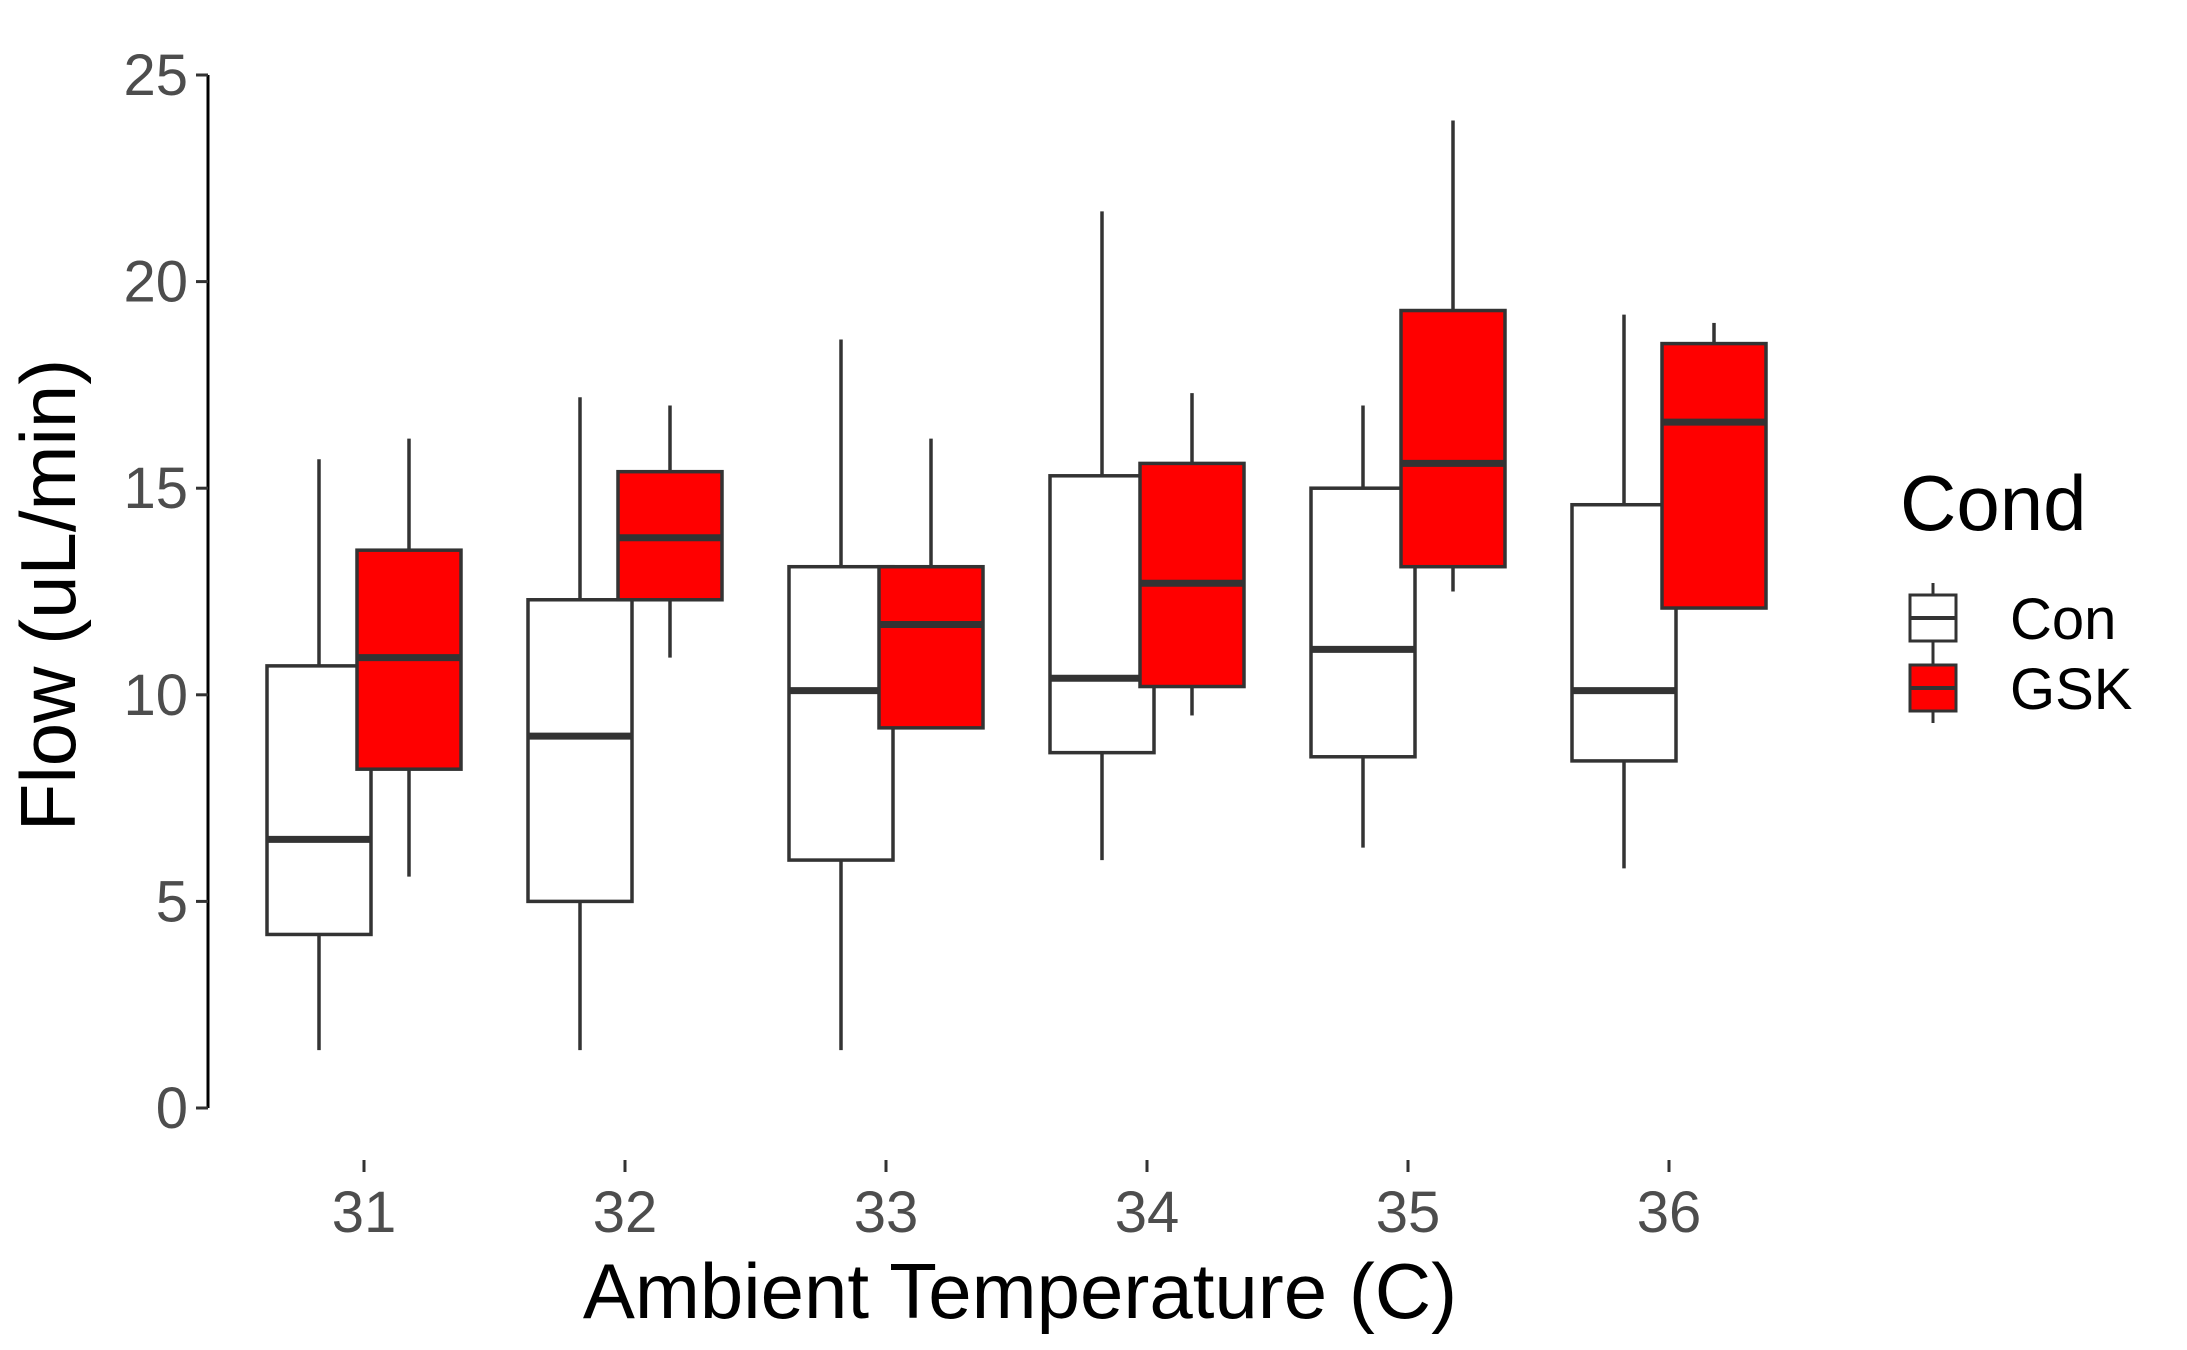 Image resolution: width=2187 pixels, height=1350 pixels. What do you see at coordinates (172, 901) in the screenshot?
I see `y-tick-label: 5` at bounding box center [172, 901].